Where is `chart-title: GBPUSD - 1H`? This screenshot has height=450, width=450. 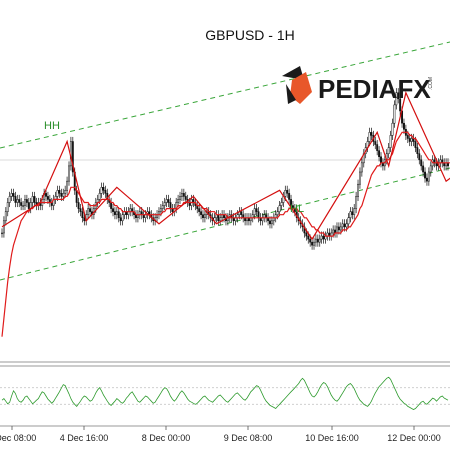 chart-title: GBPUSD - 1H is located at coordinates (249, 35).